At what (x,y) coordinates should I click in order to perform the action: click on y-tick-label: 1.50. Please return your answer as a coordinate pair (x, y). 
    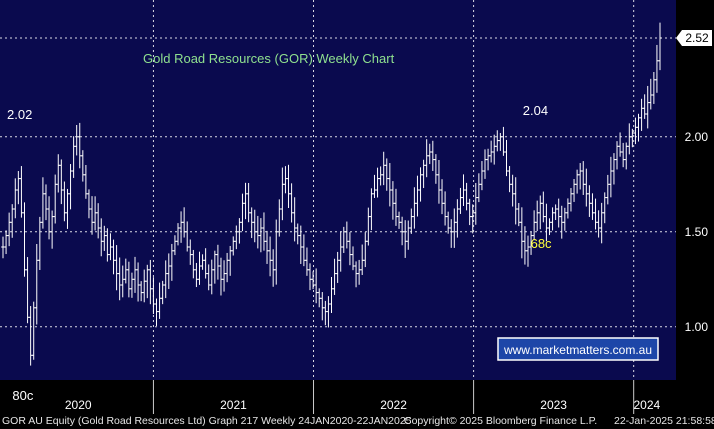
    Looking at the image, I should click on (697, 232).